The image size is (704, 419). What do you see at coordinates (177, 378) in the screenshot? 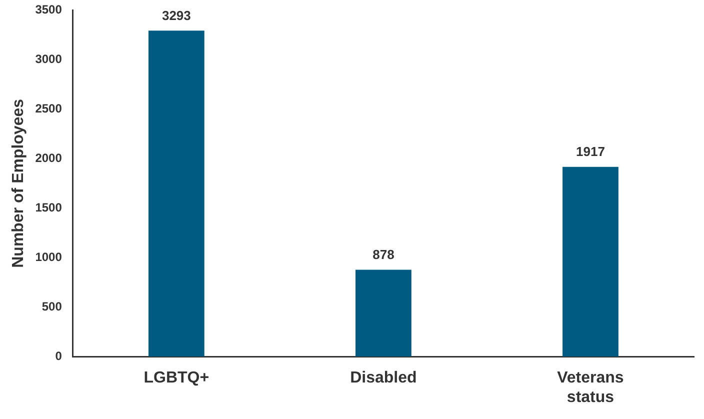
I see `x-tick-label: LGBTQ+` at bounding box center [177, 378].